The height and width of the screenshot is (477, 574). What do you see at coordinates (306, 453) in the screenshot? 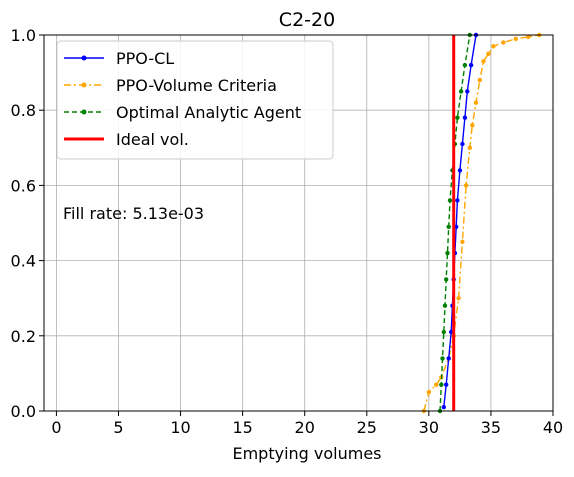
I see `x-axis-label: Emptying volumes` at bounding box center [306, 453].